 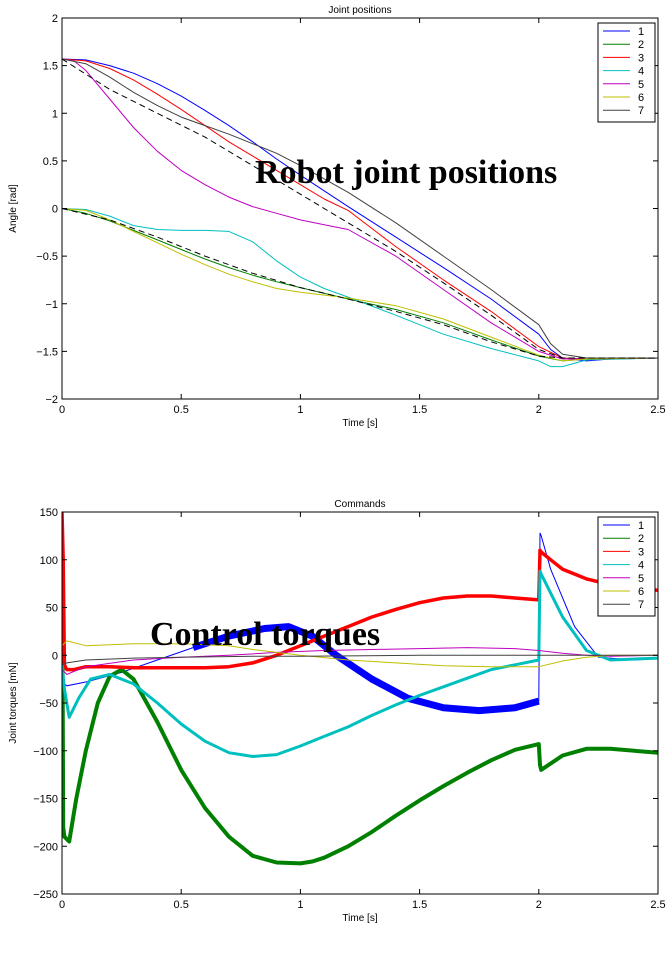 I want to click on chart-title: Commands, so click(x=359, y=504).